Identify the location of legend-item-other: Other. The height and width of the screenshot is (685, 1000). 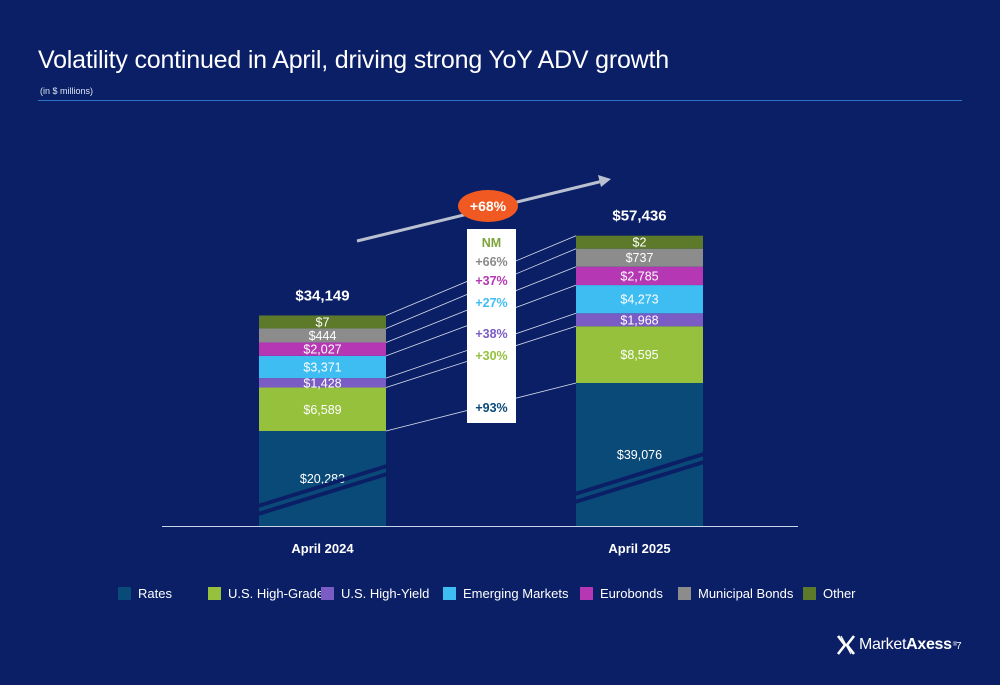
(829, 593).